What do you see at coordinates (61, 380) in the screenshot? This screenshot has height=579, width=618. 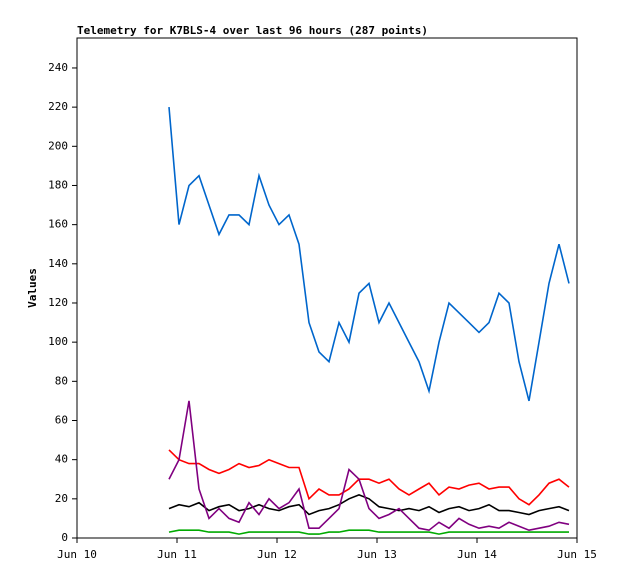 I see `y-tick-label: 80` at bounding box center [61, 380].